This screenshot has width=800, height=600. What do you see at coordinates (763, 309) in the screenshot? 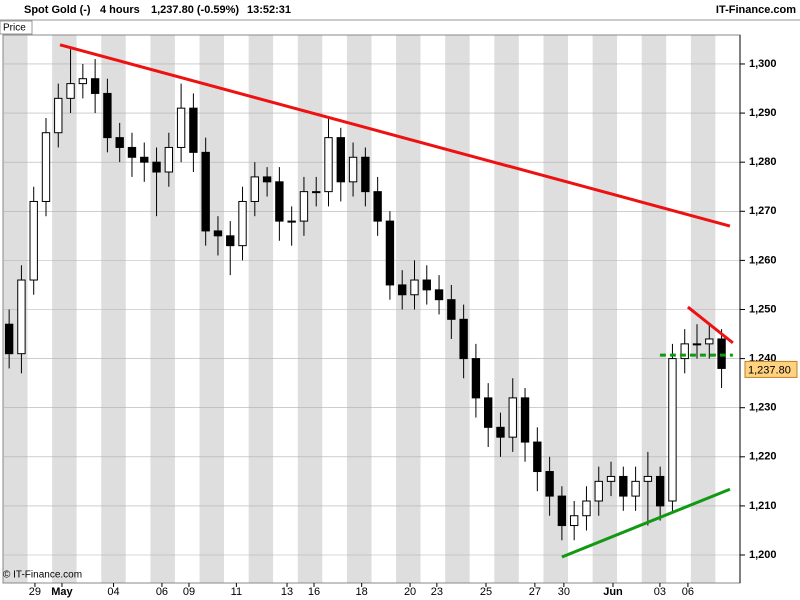
I see `y-tick-label: 1,250` at bounding box center [763, 309].